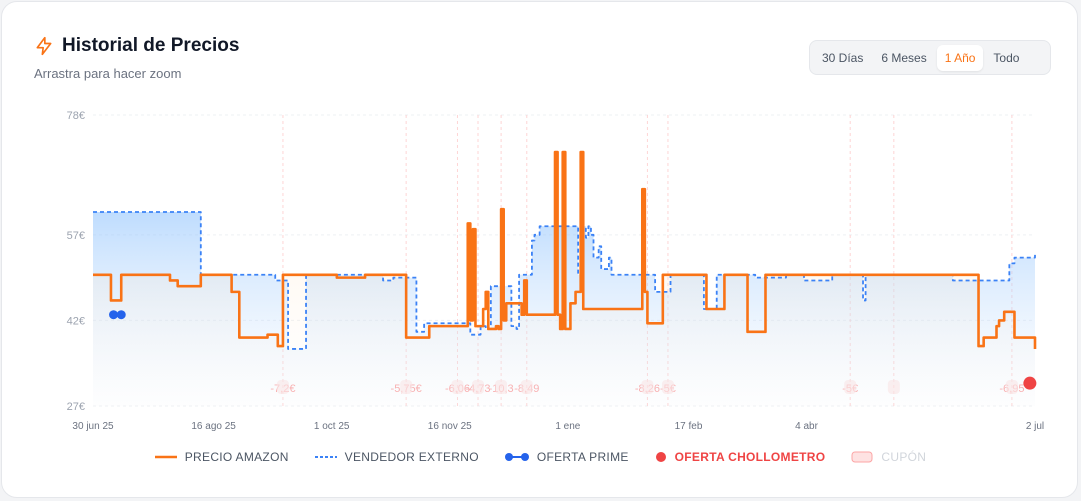  I want to click on legend-item-amazon: PRECIO AMAZON, so click(221, 457).